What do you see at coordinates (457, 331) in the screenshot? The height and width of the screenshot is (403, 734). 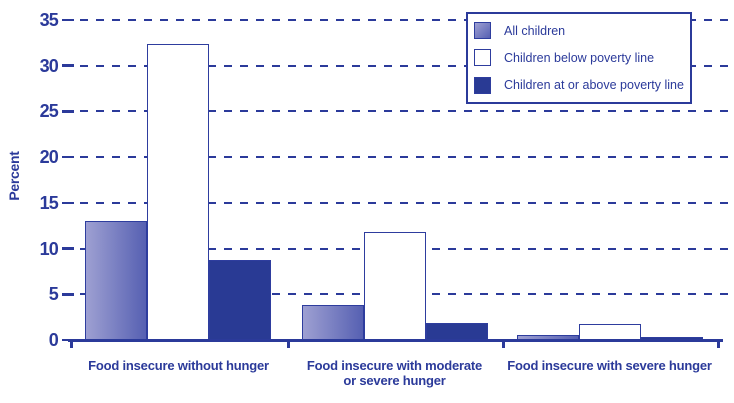 I see `bar-children-at-or-above-poverty-line-g1` at bounding box center [457, 331].